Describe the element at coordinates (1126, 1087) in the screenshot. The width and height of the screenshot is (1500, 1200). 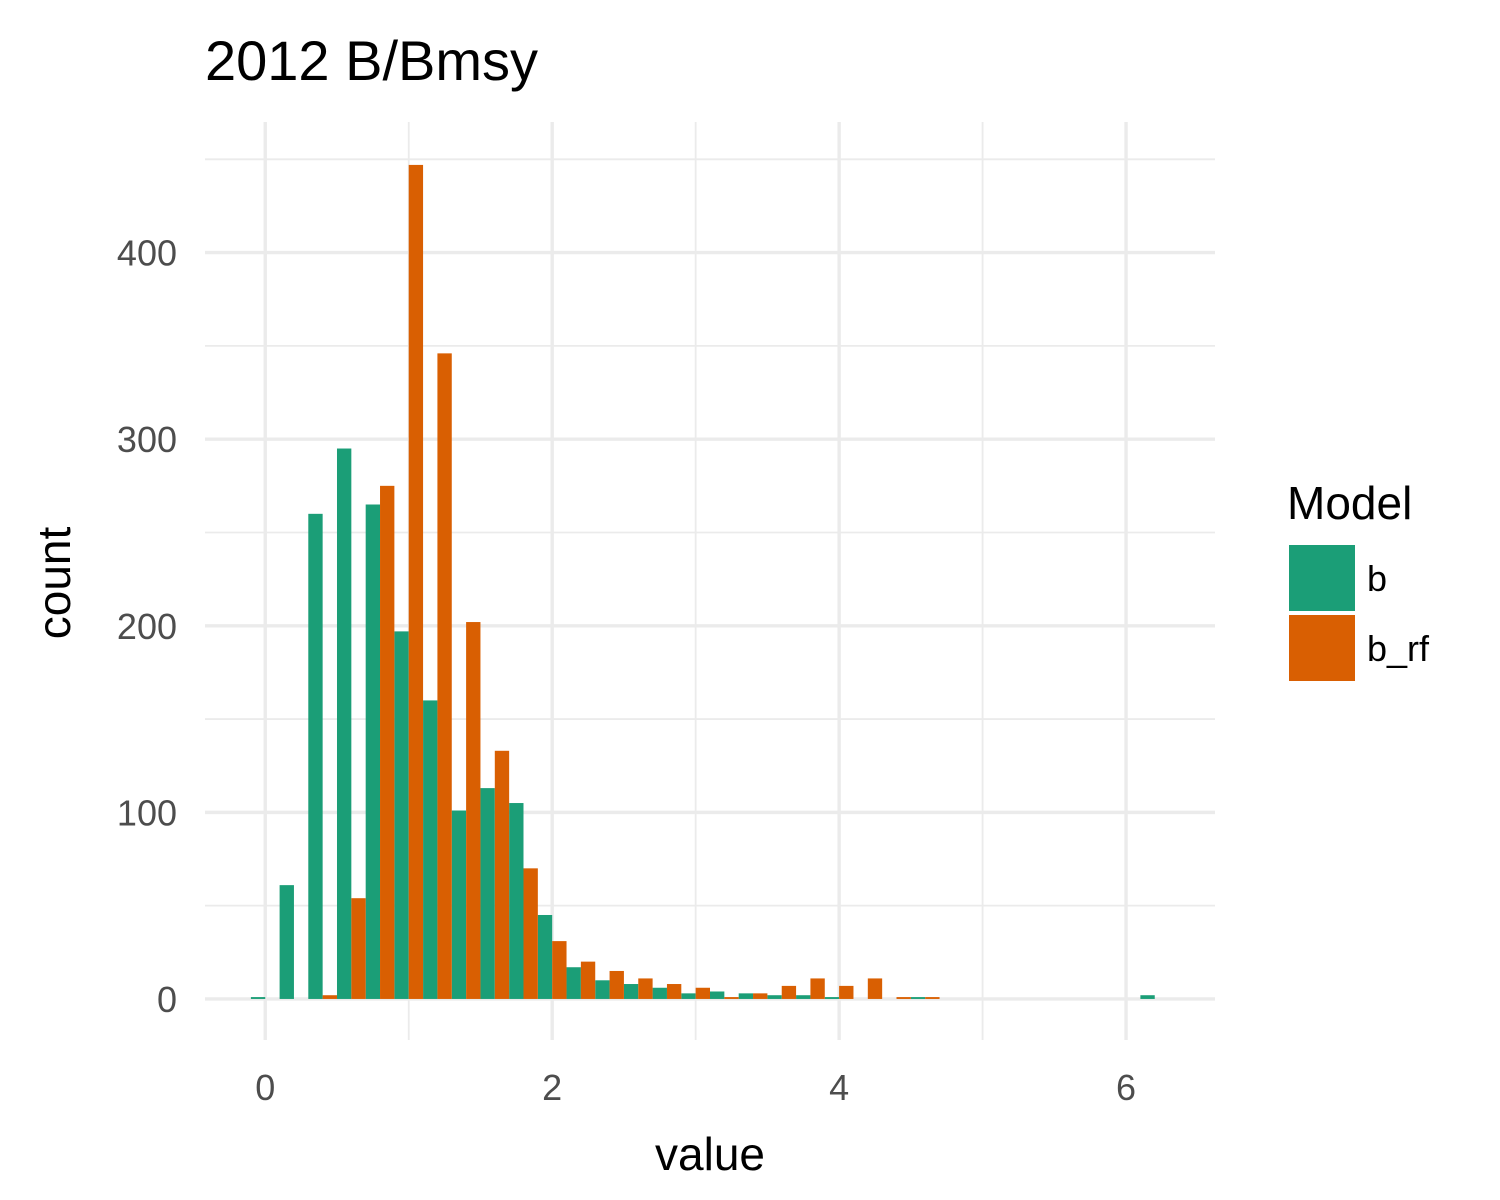
I see `x-tick-label: 6` at that location.